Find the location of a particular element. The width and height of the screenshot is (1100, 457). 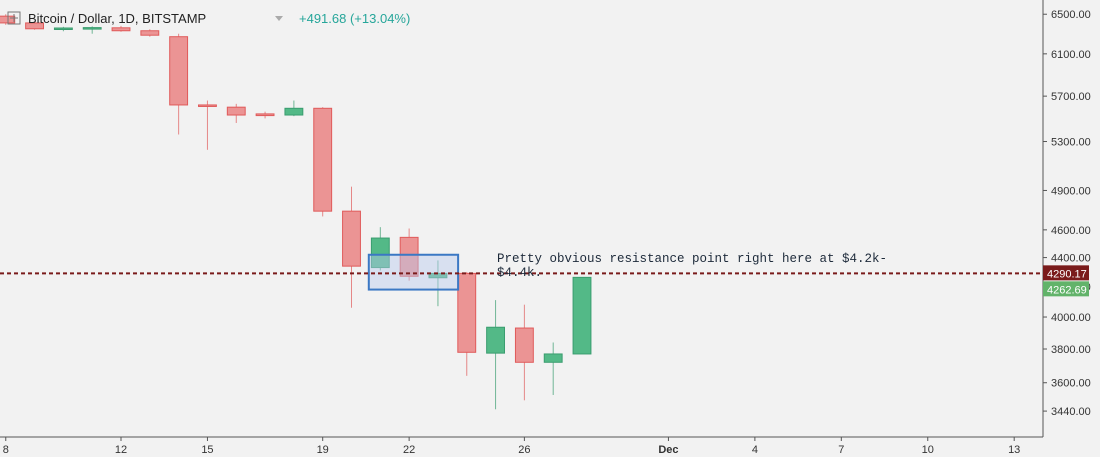

price-tick-label: 3440.00 is located at coordinates (1071, 412).